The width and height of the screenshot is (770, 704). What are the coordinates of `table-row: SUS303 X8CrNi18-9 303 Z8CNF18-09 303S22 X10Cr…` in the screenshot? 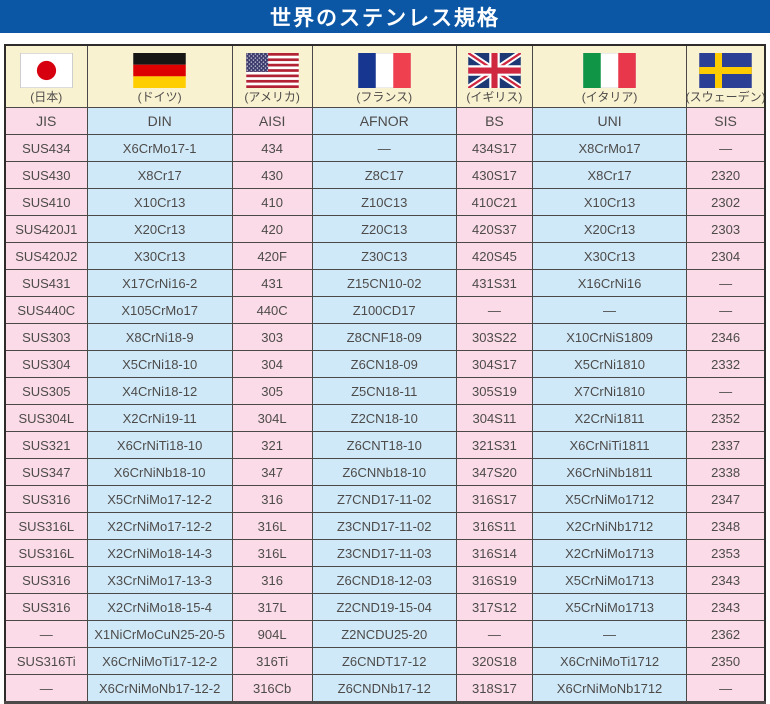 It's located at (385, 337).